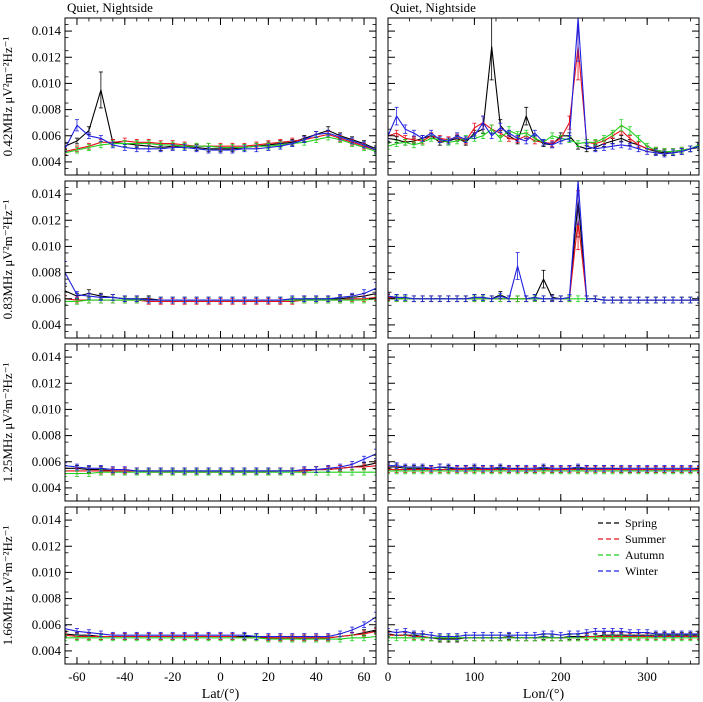  What do you see at coordinates (433, 7) in the screenshot?
I see `column-title-1: Quiet, Nightside` at bounding box center [433, 7].